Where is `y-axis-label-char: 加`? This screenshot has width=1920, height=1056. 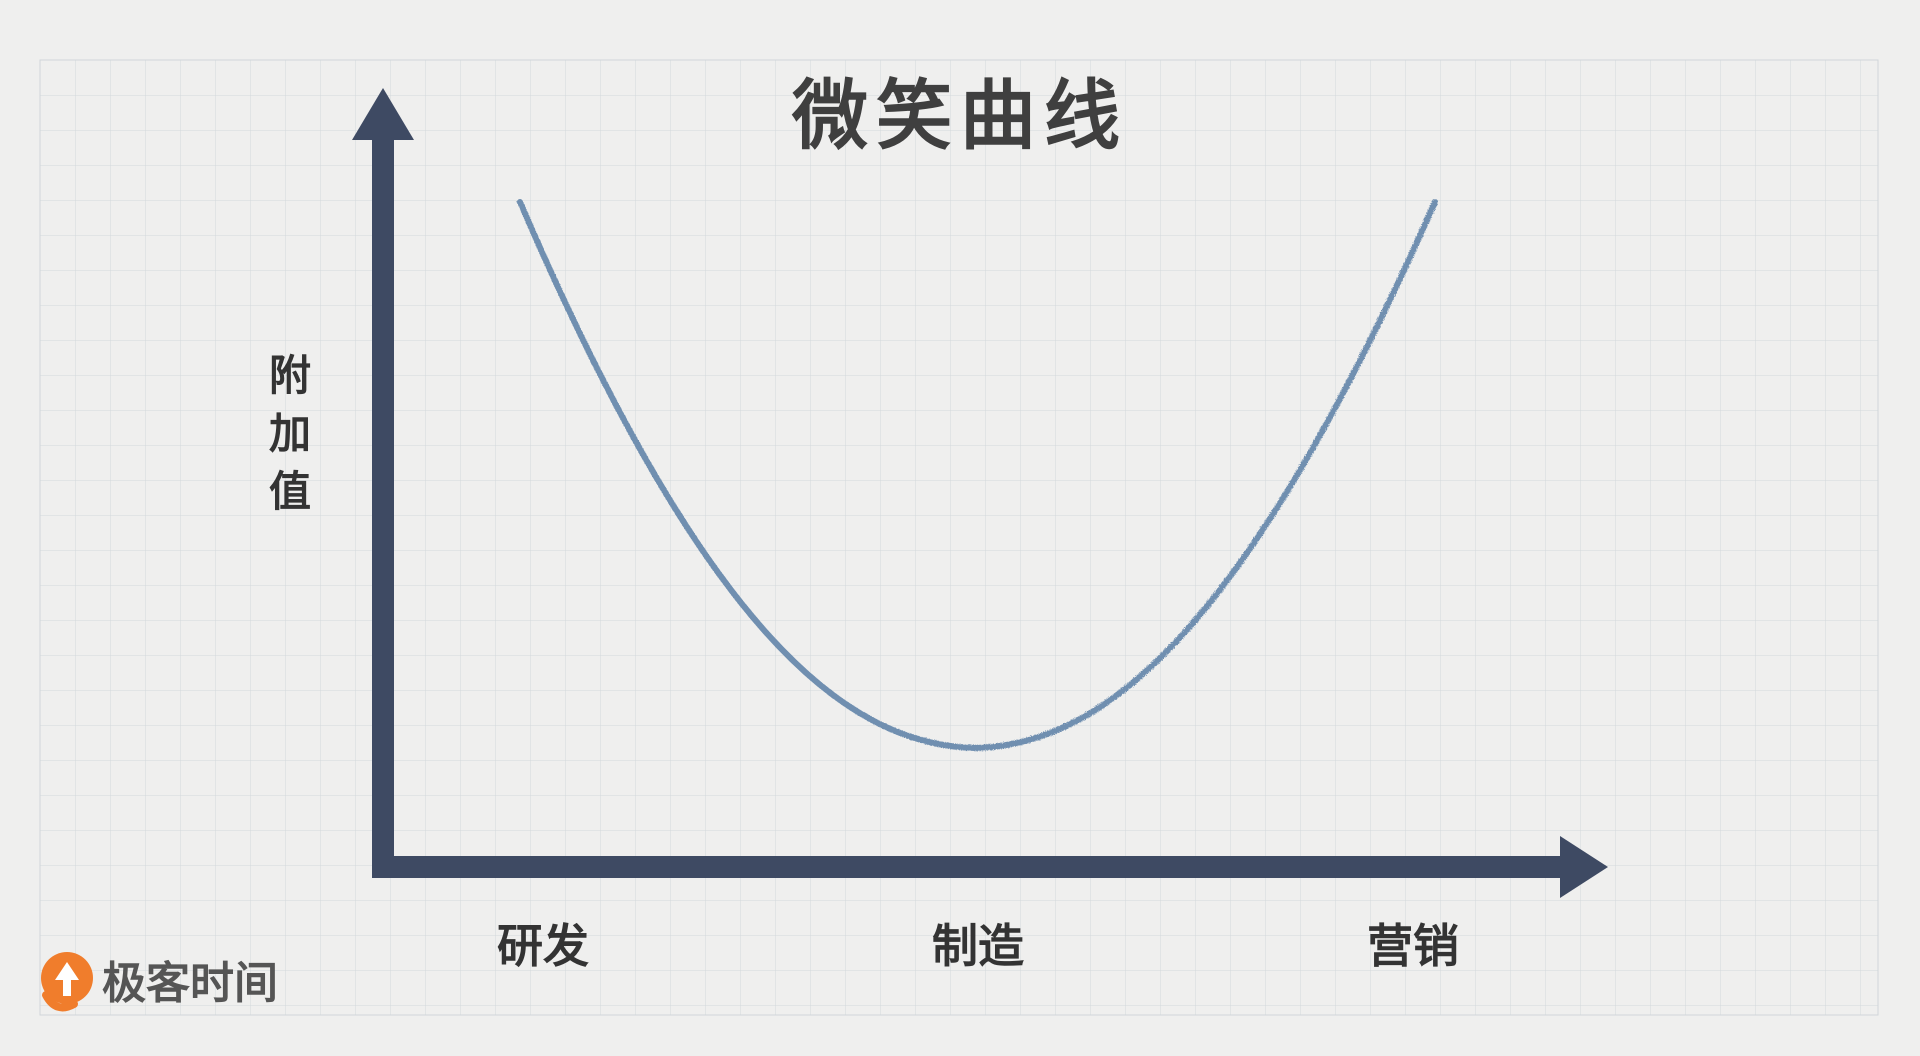 y-axis-label-char: 加 is located at coordinates (290, 433).